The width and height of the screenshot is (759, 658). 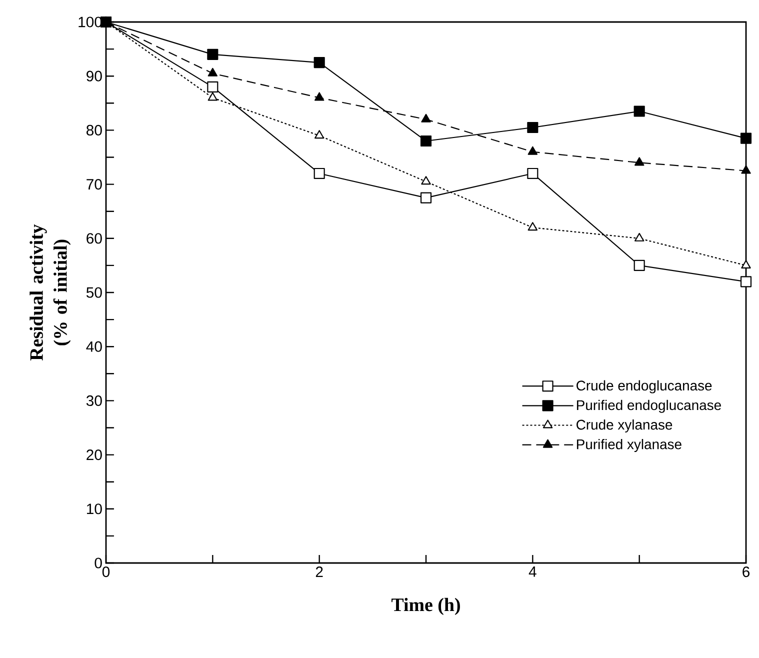 What do you see at coordinates (426, 607) in the screenshot?
I see `x-axis-title: Time (h)` at bounding box center [426, 607].